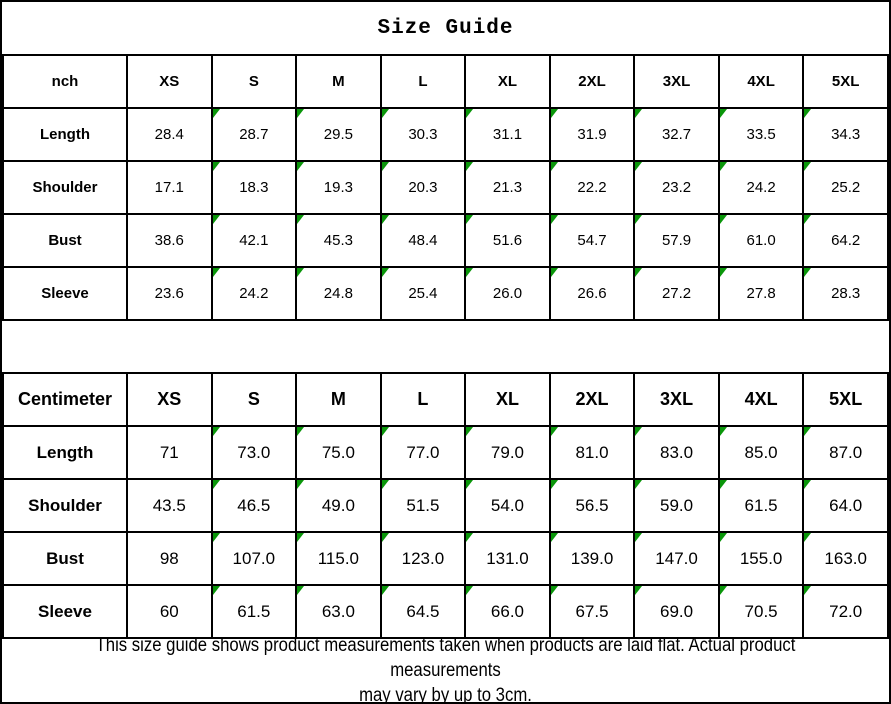 The width and height of the screenshot is (891, 704). I want to click on inch-value-cell: 17.1, so click(169, 187).